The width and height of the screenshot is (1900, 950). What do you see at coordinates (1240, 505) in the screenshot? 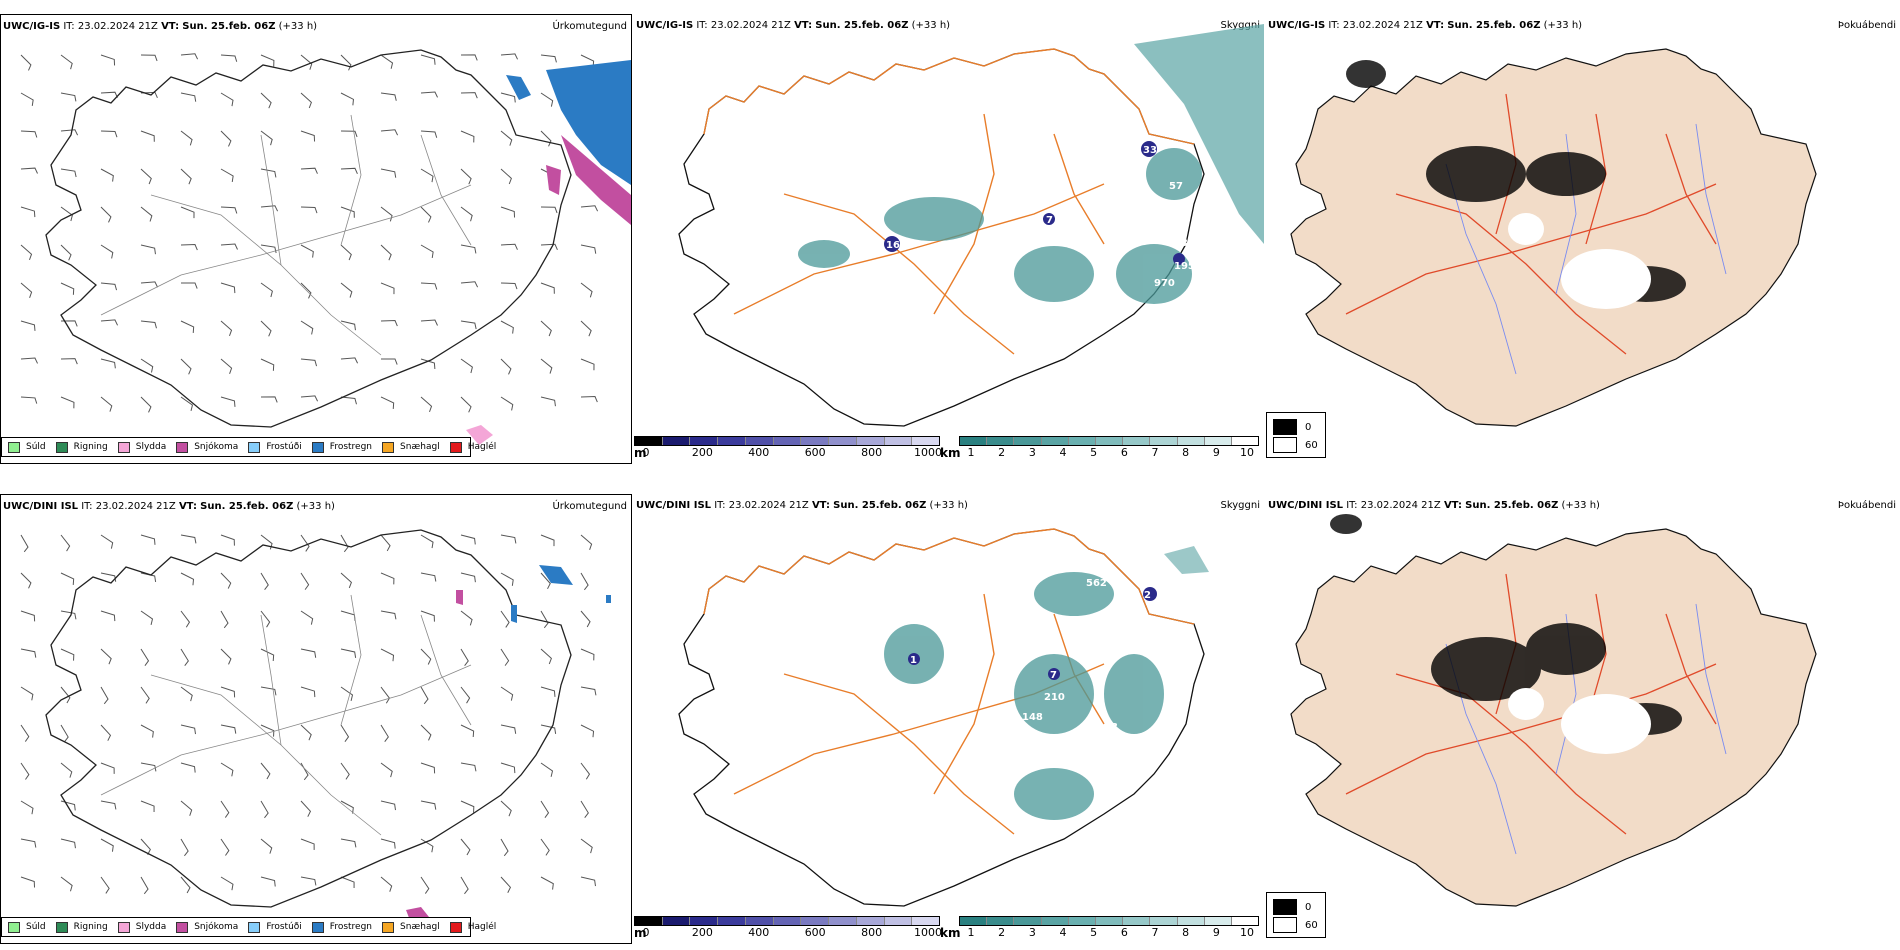
I see `panel-title: Skyggni` at bounding box center [1240, 505].